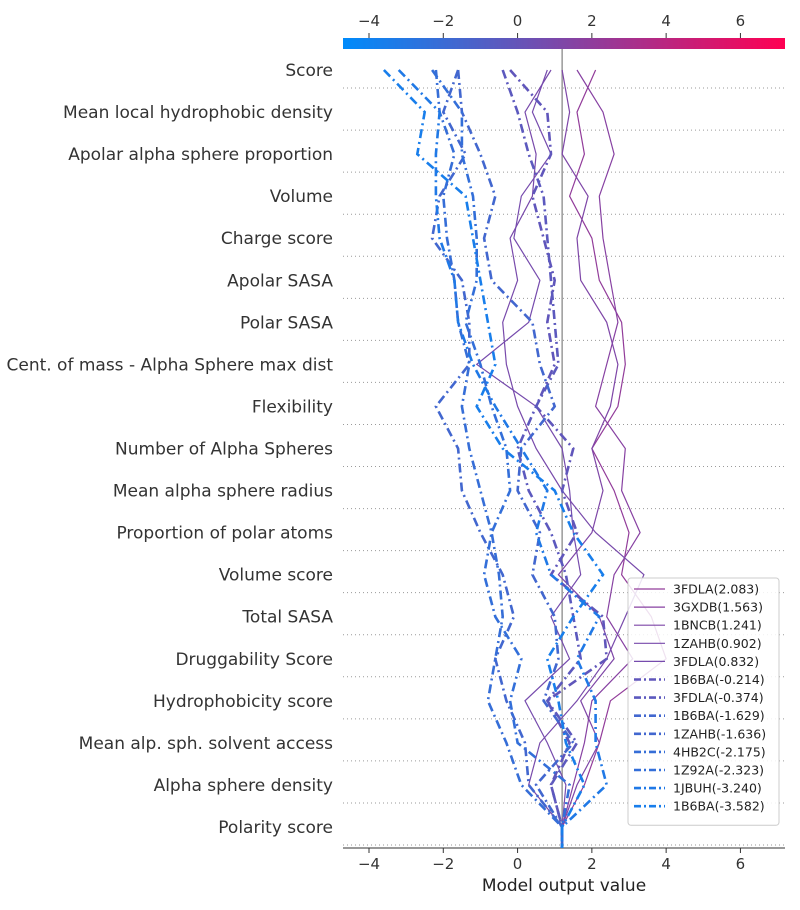 Image resolution: width=800 pixels, height=910 pixels. Describe the element at coordinates (716, 589) in the screenshot. I see `legend-label: 3FDLA(2.083)` at that location.